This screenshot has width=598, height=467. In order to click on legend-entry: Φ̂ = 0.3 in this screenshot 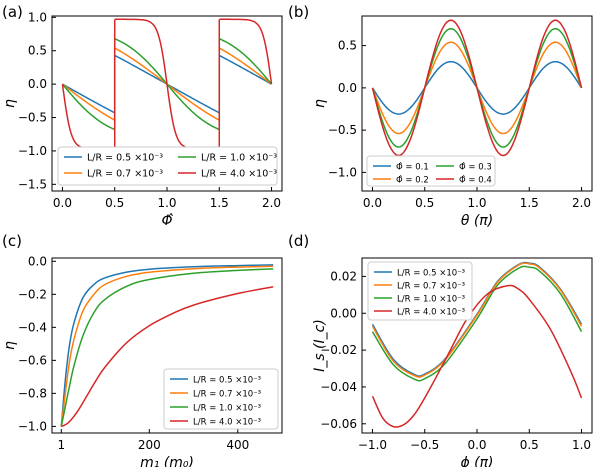, I will do `click(475, 167)`.